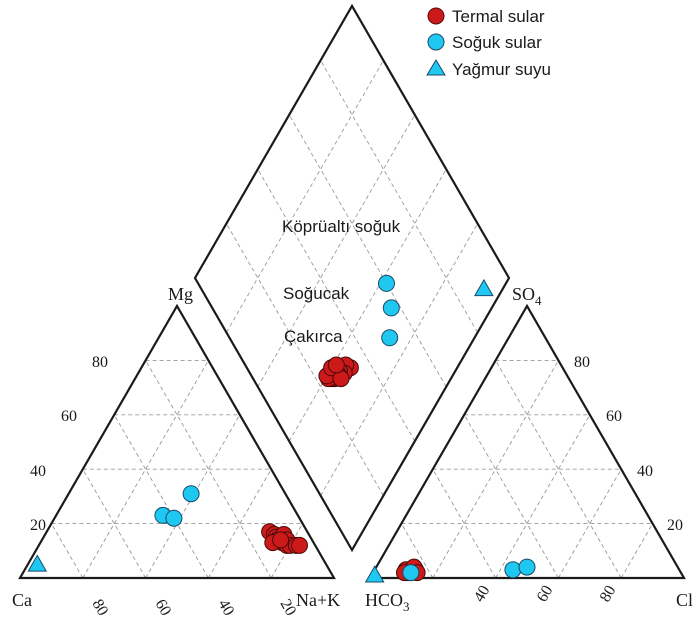  What do you see at coordinates (22, 600) in the screenshot?
I see `cation-left-label: Ca` at bounding box center [22, 600].